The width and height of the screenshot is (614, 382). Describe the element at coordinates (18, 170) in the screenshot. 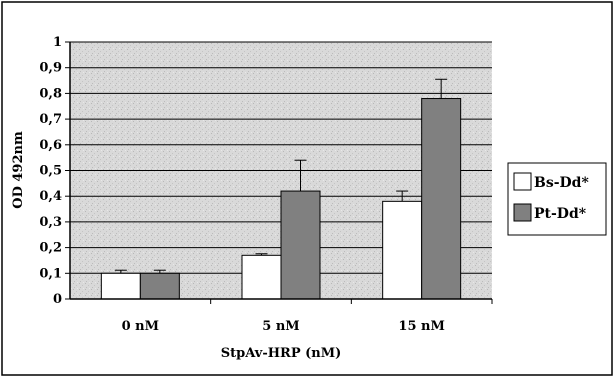

I see `y-axis-label: OD 492nm` at that location.